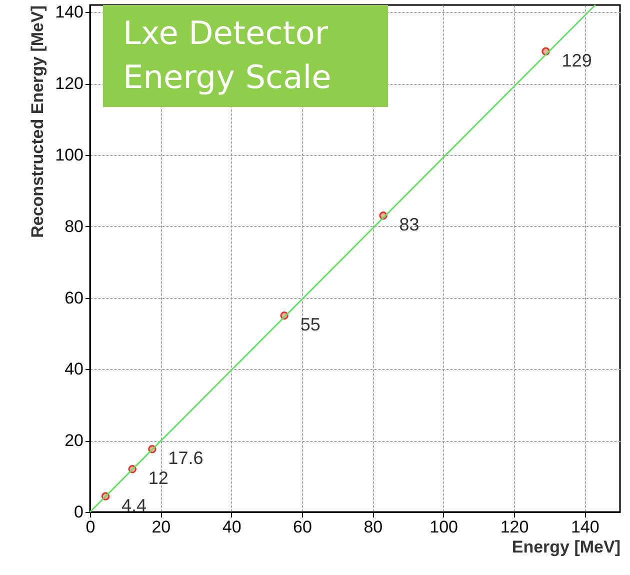 The image size is (630, 575). Describe the element at coordinates (91, 527) in the screenshot. I see `x-tick-label: 0` at that location.